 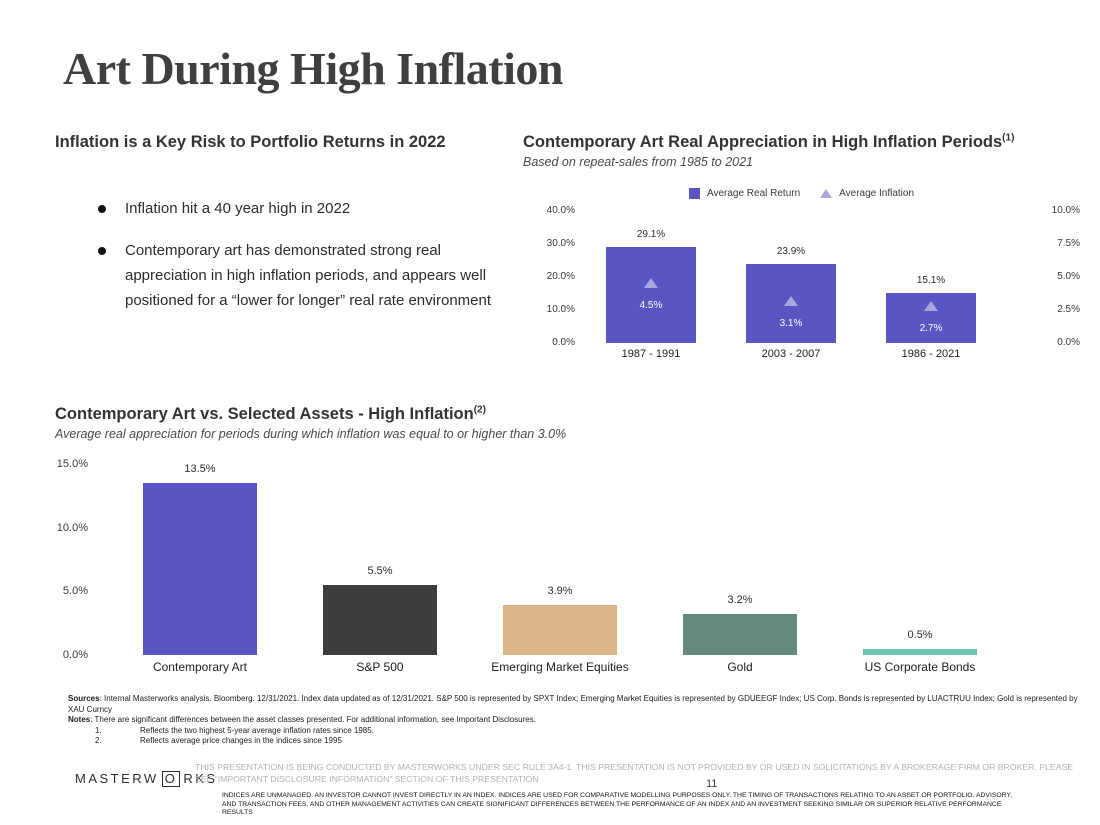 I want to click on category-label: US Corporate Bonds, so click(x=920, y=667).